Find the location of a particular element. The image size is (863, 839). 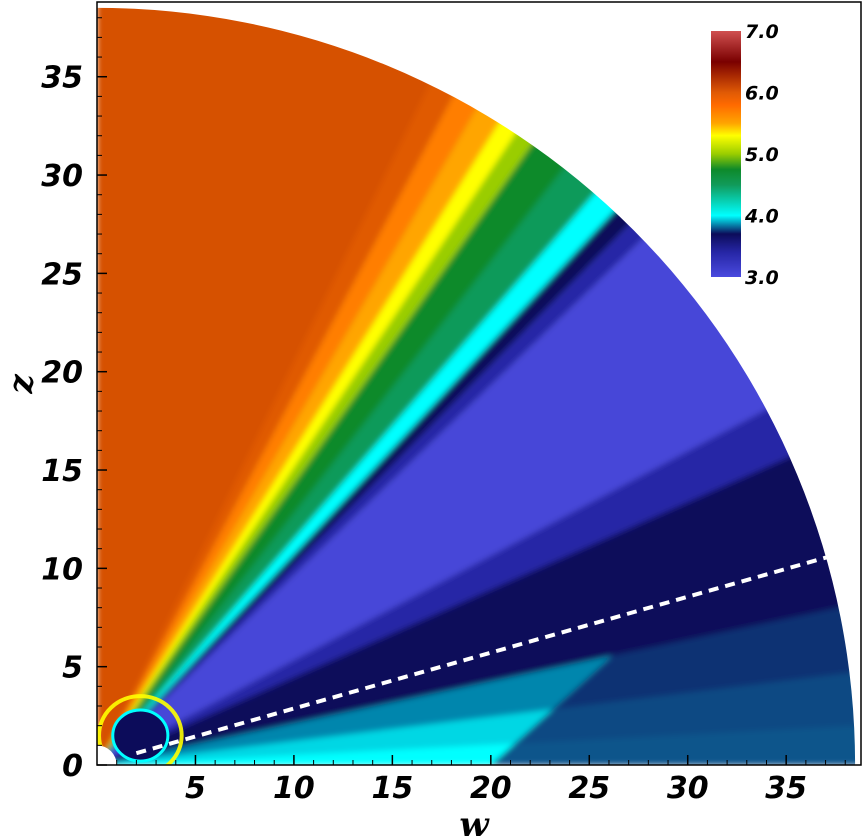

colorbar-tick-label: 7.0 is located at coordinates (762, 32).